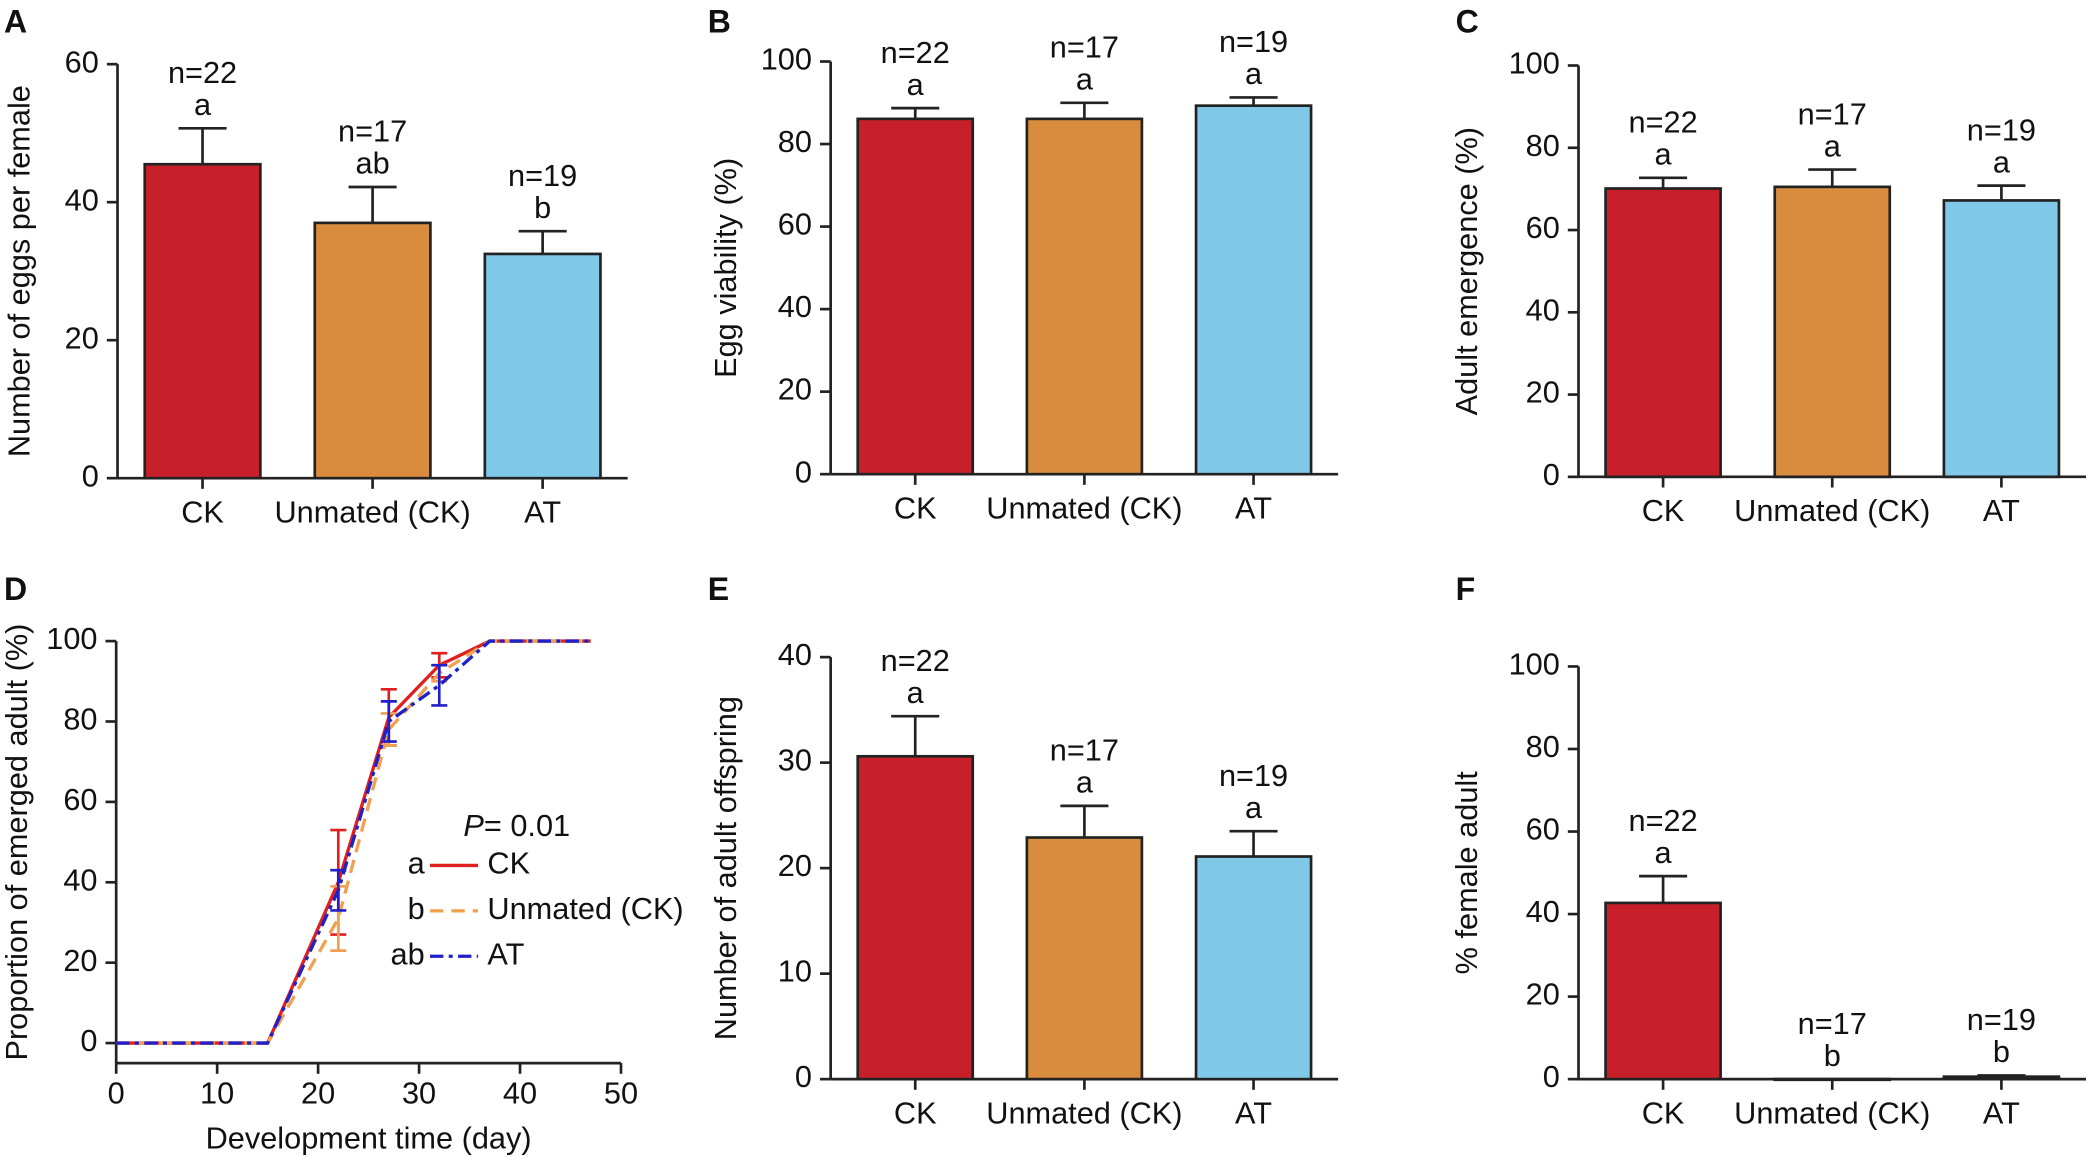  What do you see at coordinates (719, 22) in the screenshot?
I see `panel-label: B` at bounding box center [719, 22].